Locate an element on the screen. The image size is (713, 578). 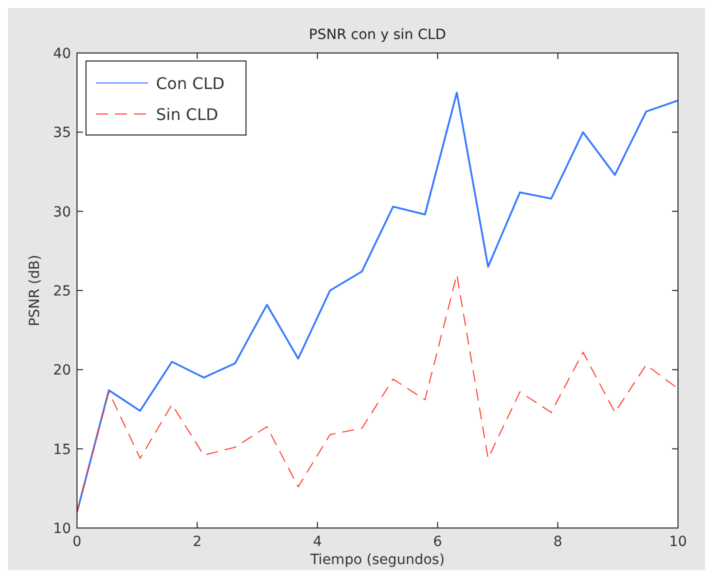
legend-label: Con CLD is located at coordinates (190, 83).